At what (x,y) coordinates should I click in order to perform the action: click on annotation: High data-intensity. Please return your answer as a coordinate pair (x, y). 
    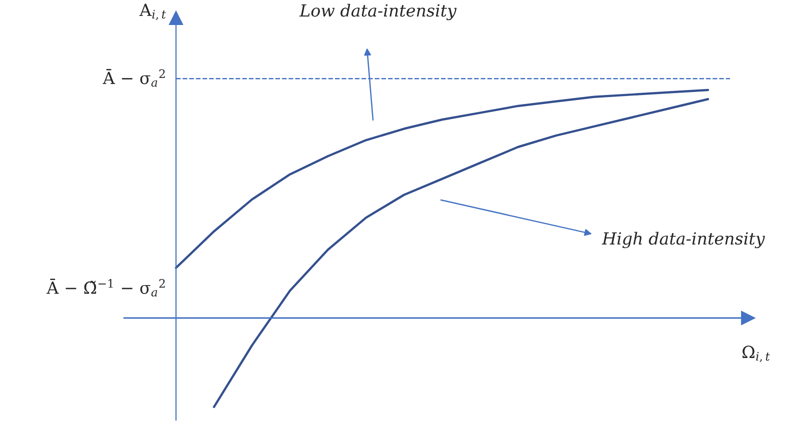
    Looking at the image, I should click on (683, 240).